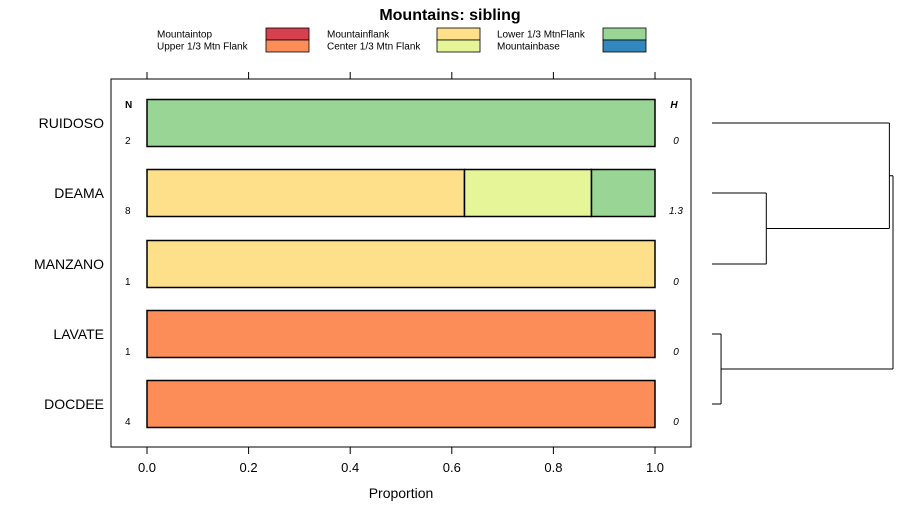 The height and width of the screenshot is (520, 900). What do you see at coordinates (128, 105) in the screenshot?
I see `n-header: N` at bounding box center [128, 105].